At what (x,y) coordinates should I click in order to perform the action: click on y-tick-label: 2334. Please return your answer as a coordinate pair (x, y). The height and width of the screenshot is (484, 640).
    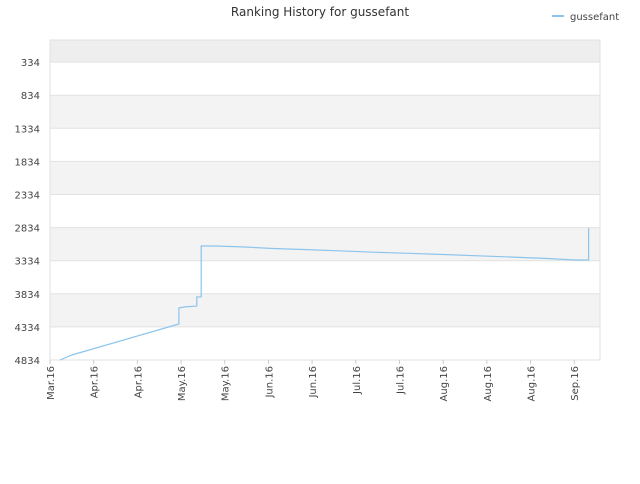
    Looking at the image, I should click on (27, 196).